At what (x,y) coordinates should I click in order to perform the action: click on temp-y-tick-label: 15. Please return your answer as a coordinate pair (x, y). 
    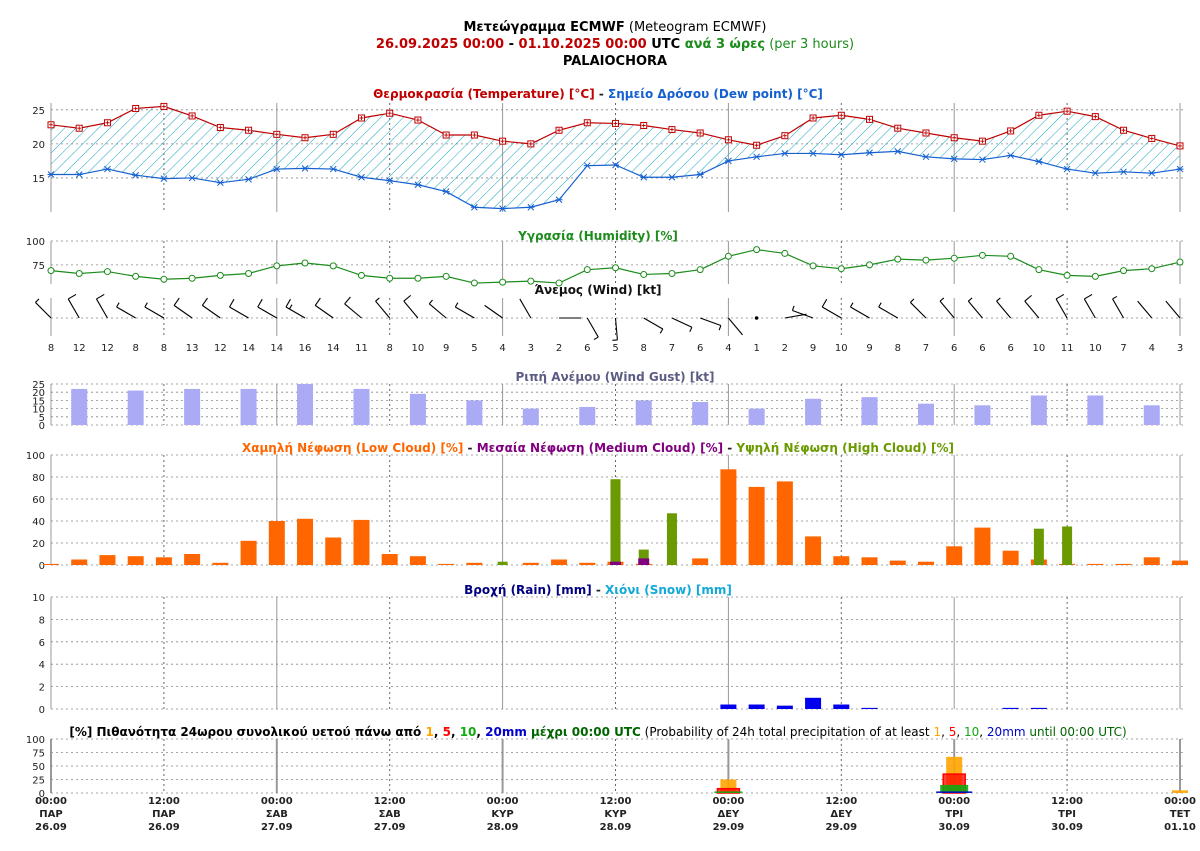
    Looking at the image, I should click on (38, 179).